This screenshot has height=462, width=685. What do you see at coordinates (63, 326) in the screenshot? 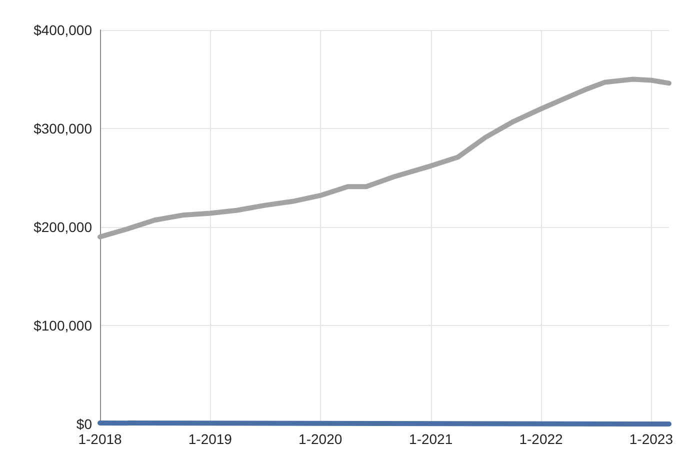
I see `y-tick-label: $100,000` at bounding box center [63, 326].